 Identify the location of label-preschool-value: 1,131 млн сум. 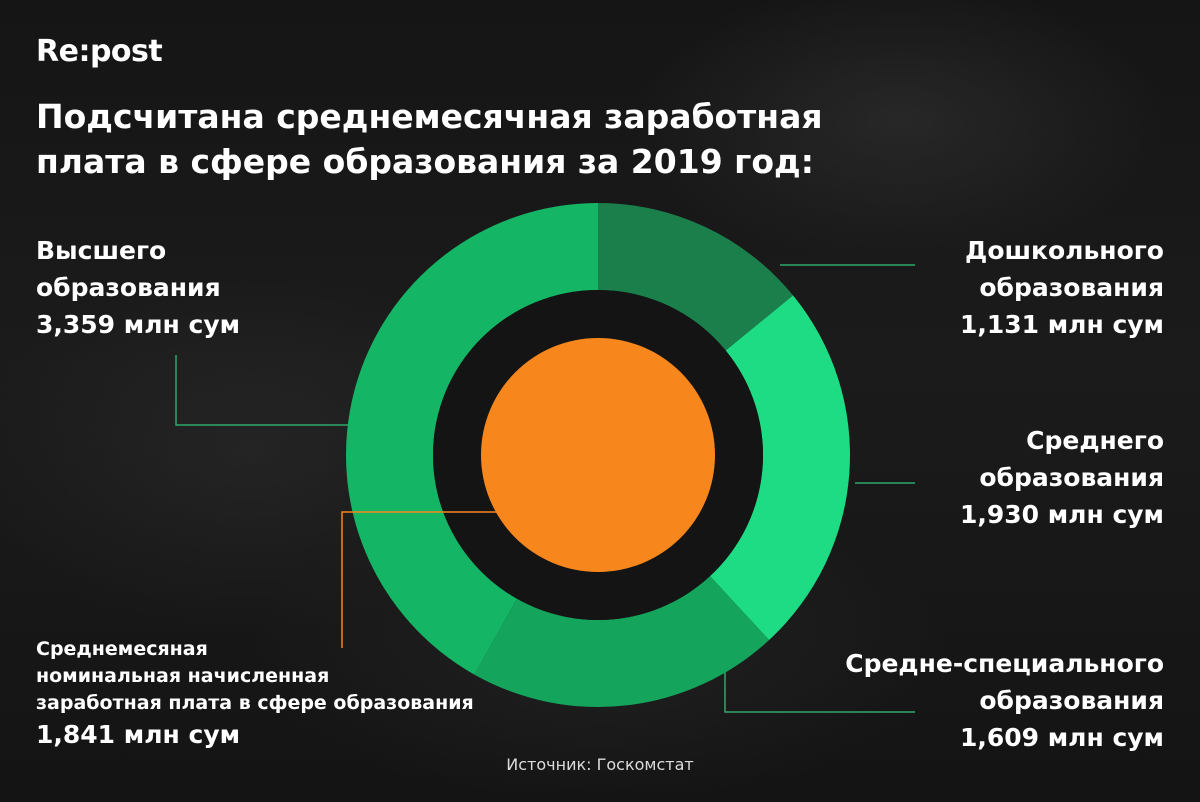
(1061, 324).